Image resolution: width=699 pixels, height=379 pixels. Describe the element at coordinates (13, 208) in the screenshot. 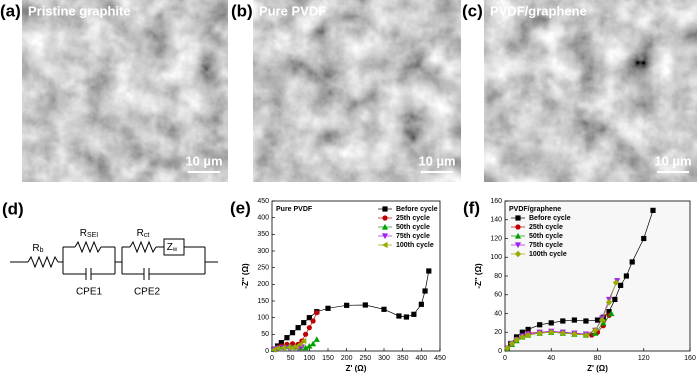

I see `panel-label: (d)` at that location.